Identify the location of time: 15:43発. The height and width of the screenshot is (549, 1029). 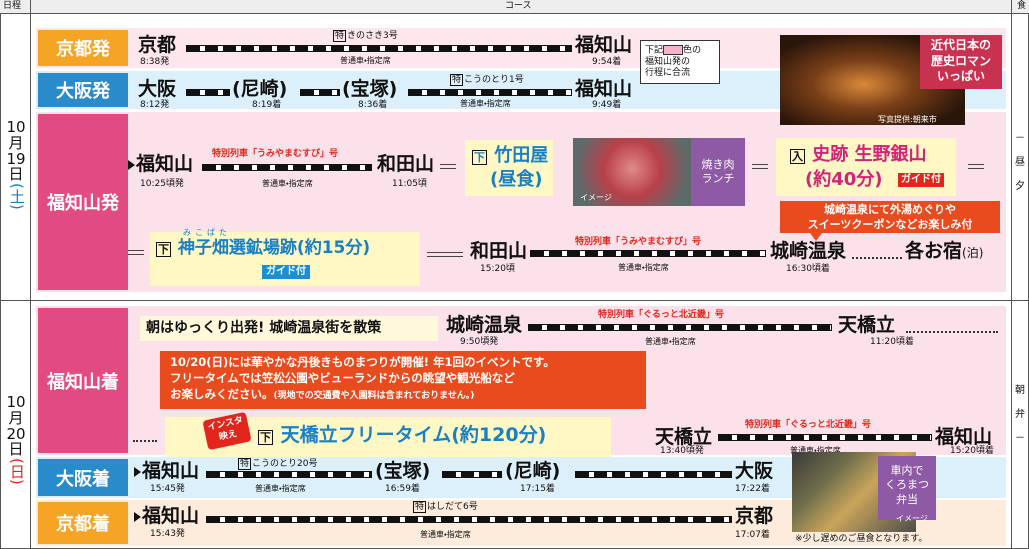
(167, 534).